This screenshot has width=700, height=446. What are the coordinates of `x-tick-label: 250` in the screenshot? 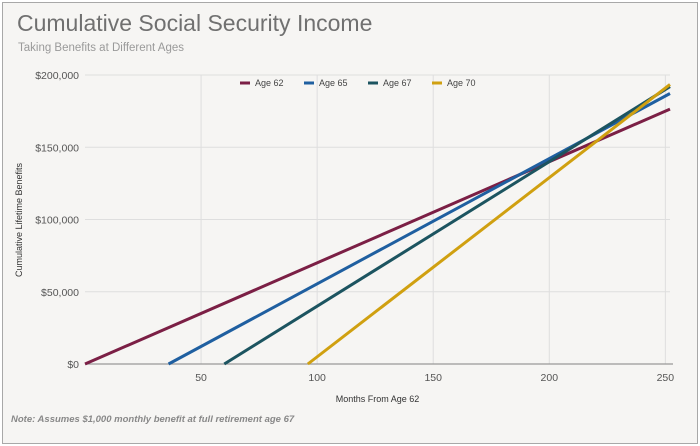 It's located at (666, 378).